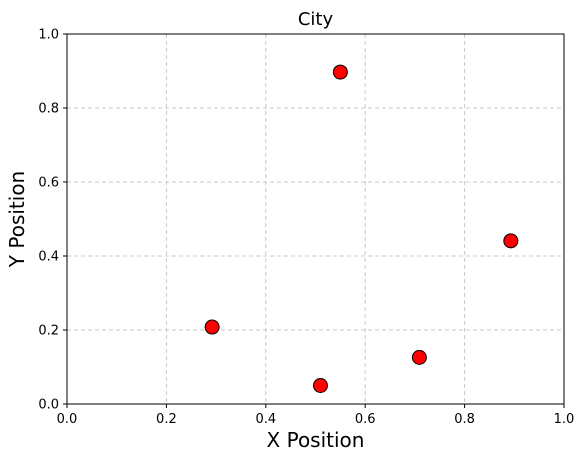 This screenshot has height=463, width=584. I want to click on y-axis-title: Y Position, so click(17, 219).